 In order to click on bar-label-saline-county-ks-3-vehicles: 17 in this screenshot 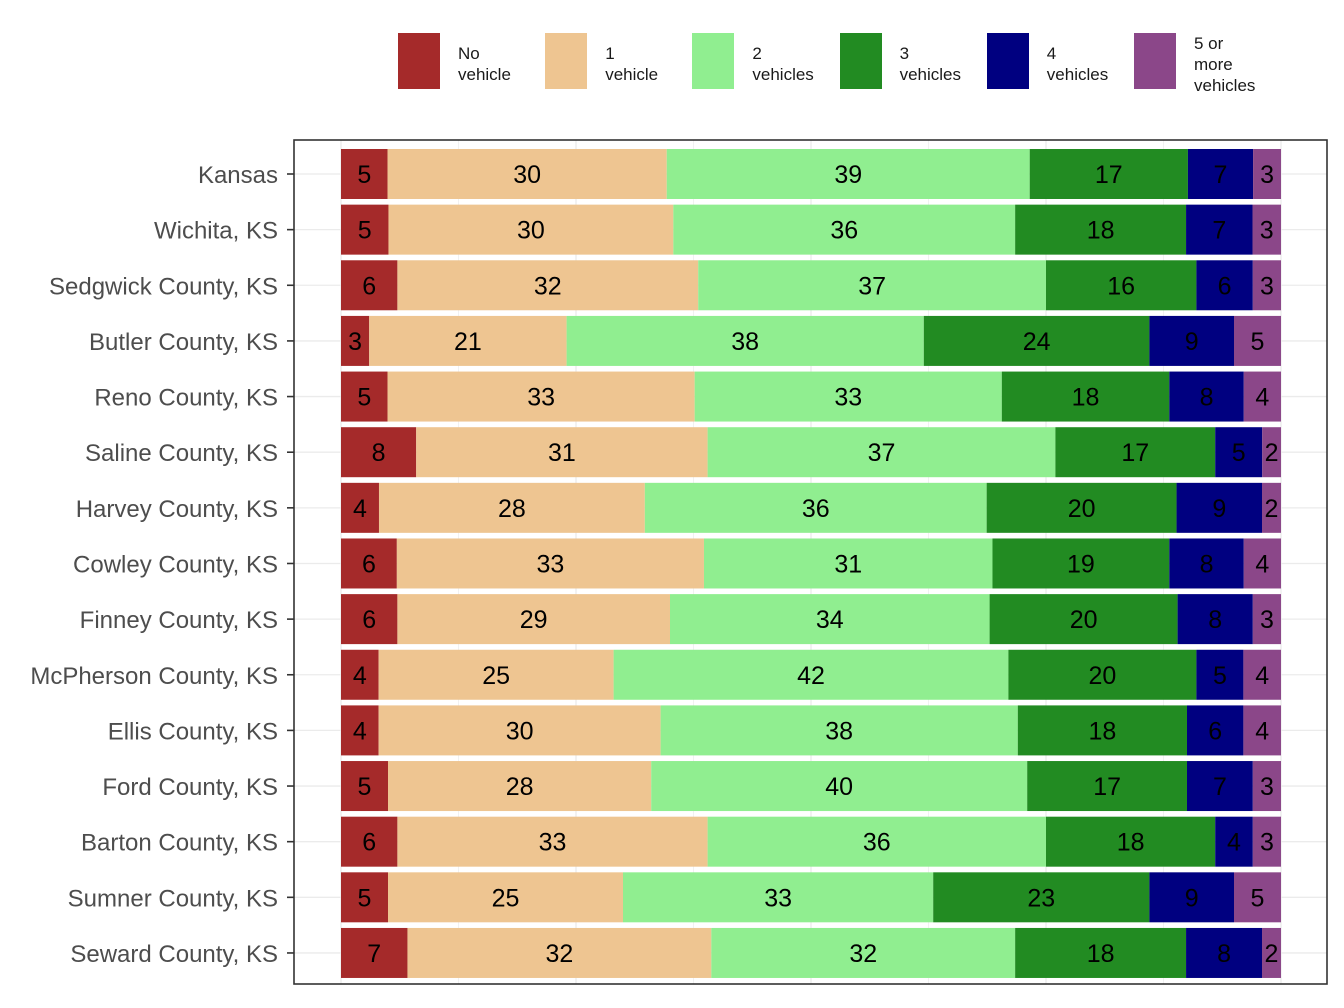, I will do `click(1135, 453)`.